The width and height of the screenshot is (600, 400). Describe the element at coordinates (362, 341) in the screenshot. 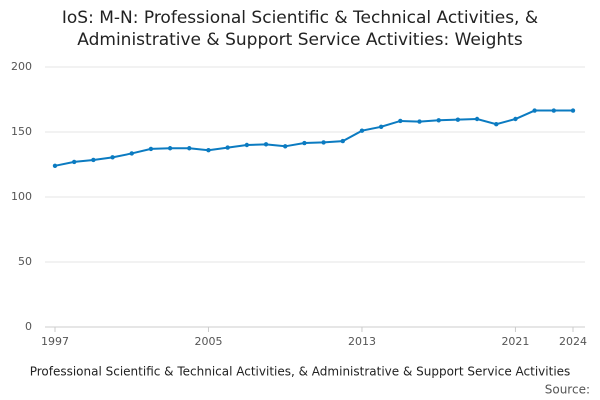

I see `x-tick-label: 2013` at that location.